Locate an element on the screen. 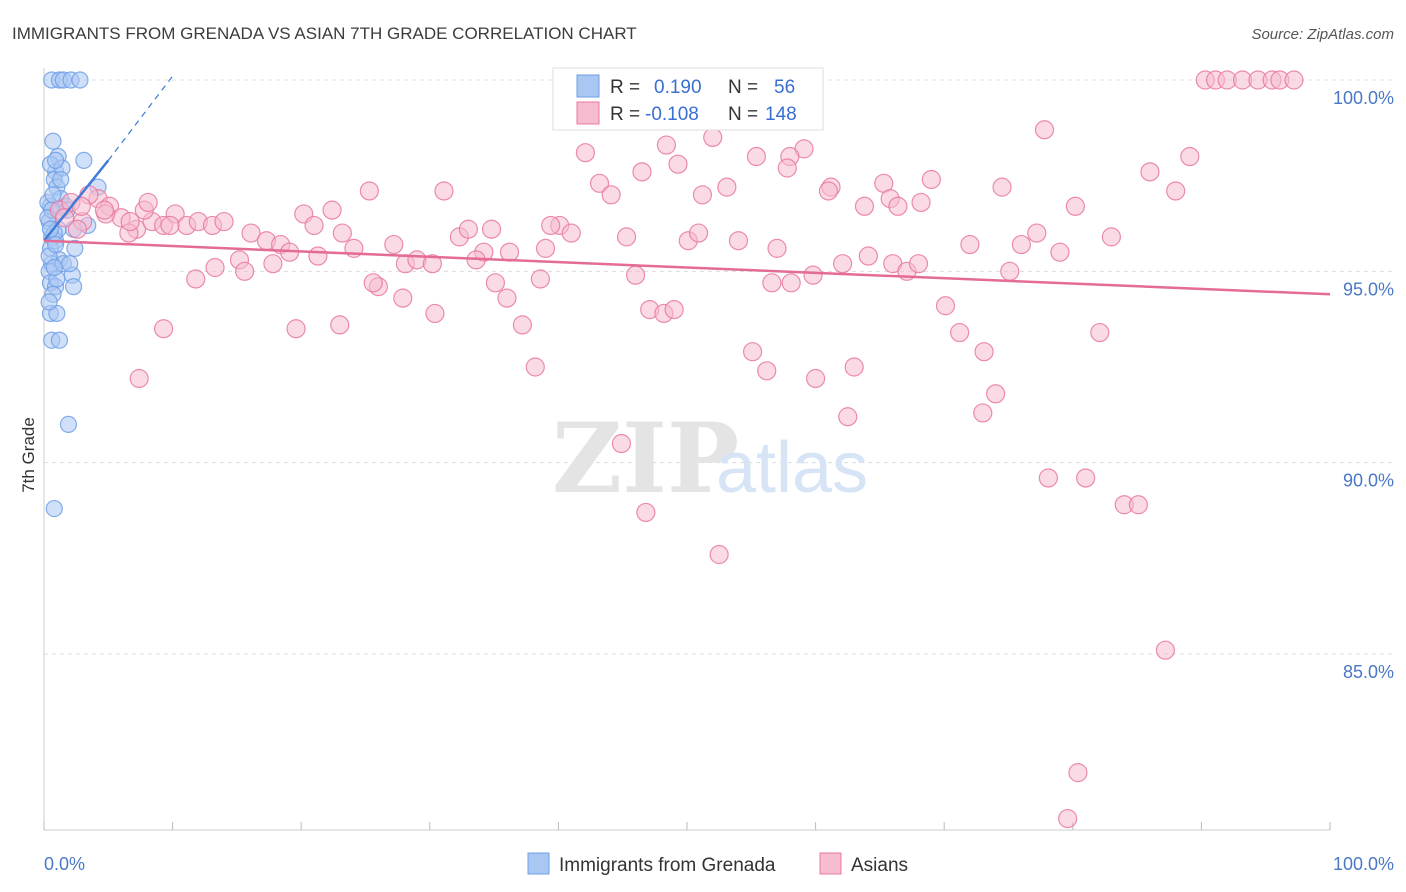 This screenshot has width=1406, height=892. y-axis-title: 7th Grade is located at coordinates (28, 455).